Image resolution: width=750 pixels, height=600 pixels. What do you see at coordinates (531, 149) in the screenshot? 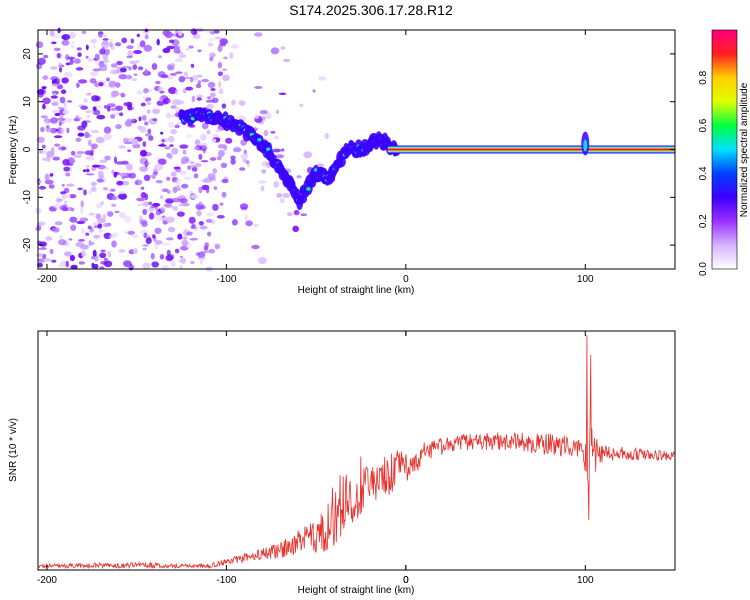
I see `carrier-band-core` at bounding box center [531, 149].